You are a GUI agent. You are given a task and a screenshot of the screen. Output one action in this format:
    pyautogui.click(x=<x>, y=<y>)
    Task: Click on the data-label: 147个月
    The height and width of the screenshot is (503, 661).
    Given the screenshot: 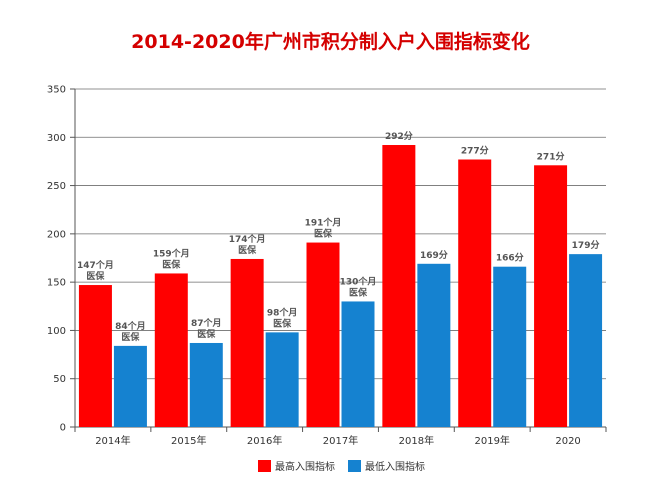 What is the action you would take?
    pyautogui.click(x=95, y=265)
    